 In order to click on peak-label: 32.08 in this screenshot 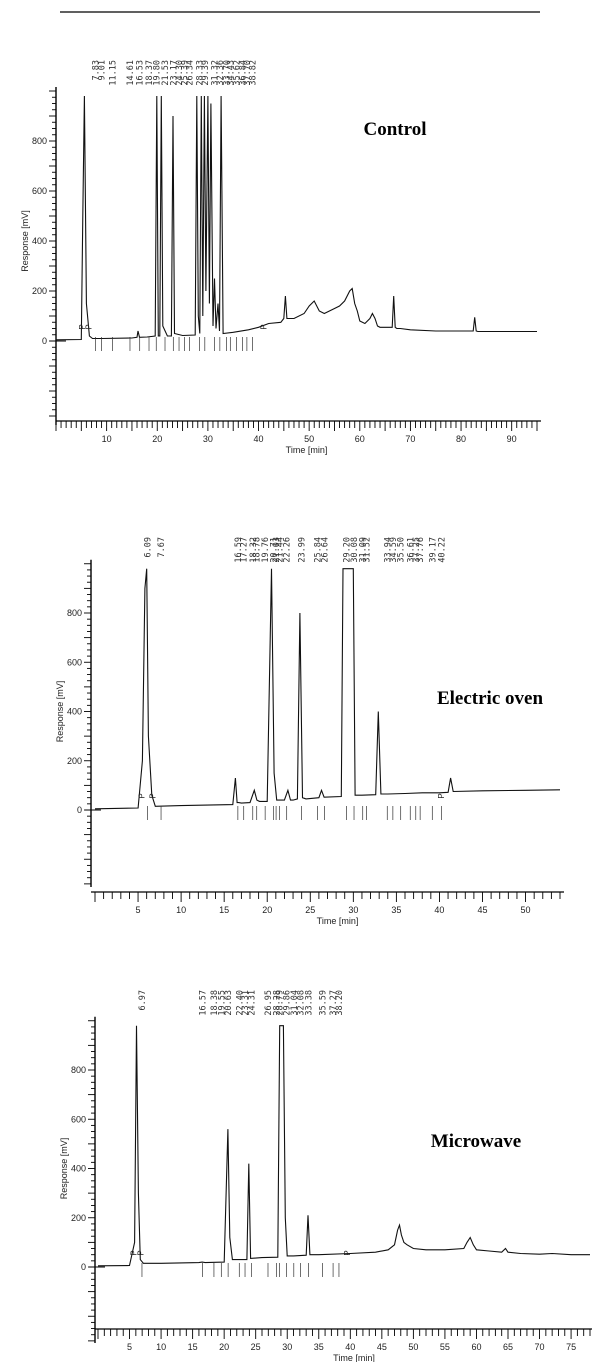, I will do `click(301, 1003)`.